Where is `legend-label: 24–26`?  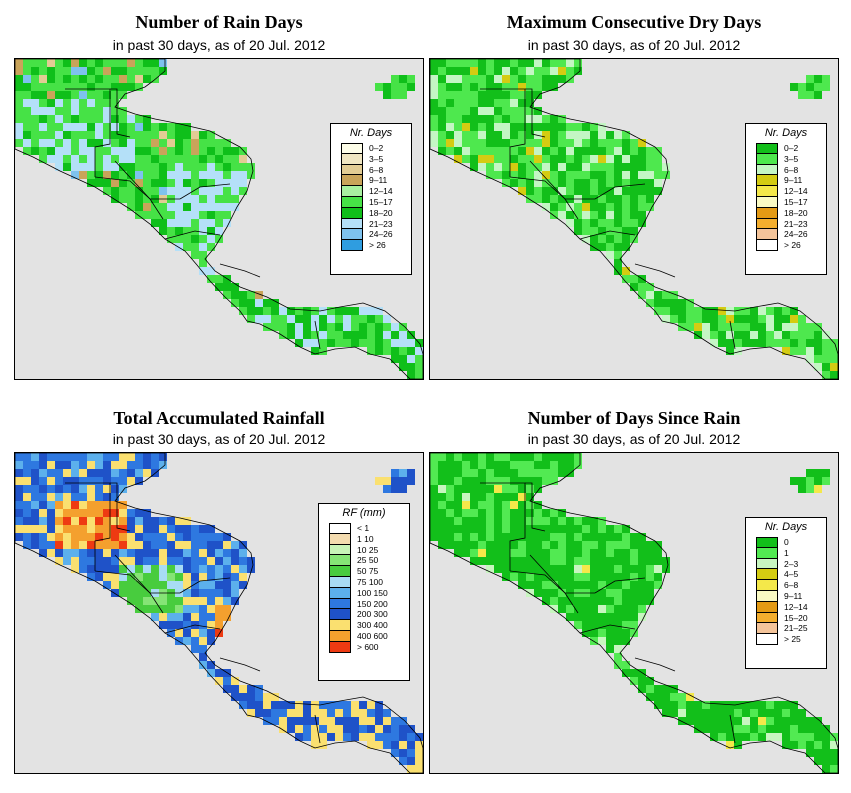
legend-label: 24–26 is located at coordinates (381, 234).